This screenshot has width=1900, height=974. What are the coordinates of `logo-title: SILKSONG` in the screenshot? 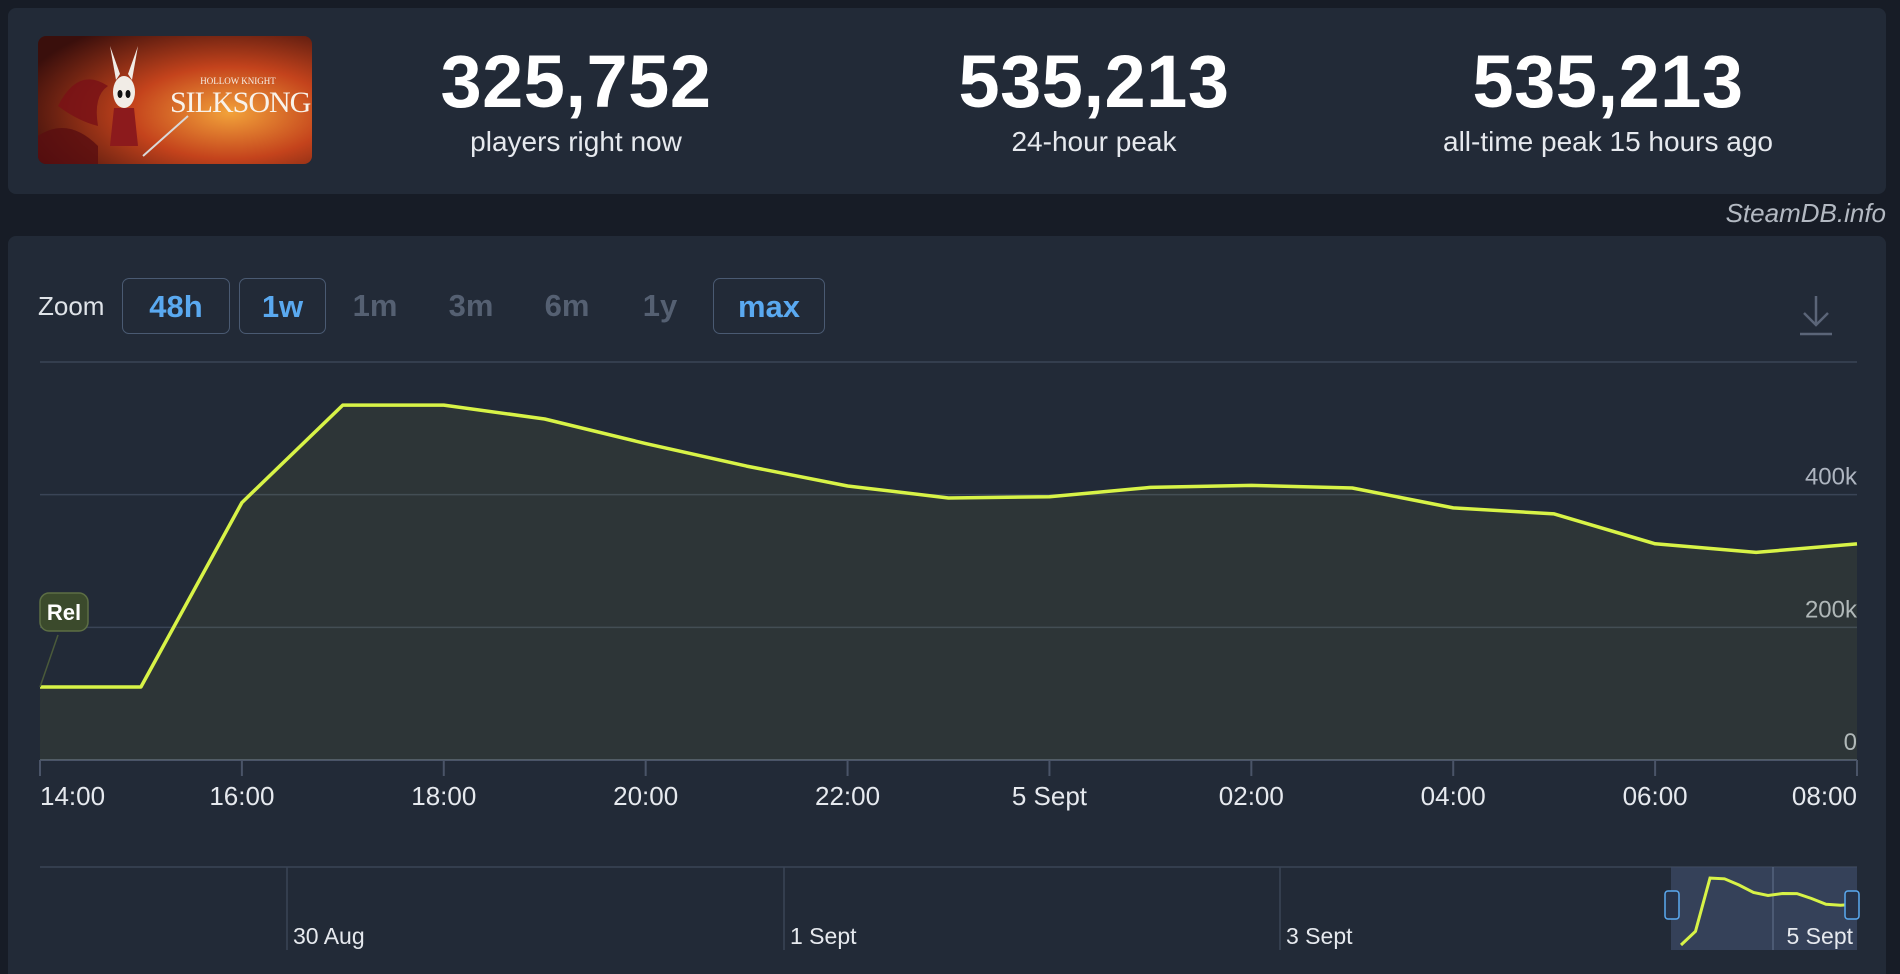 It's located at (240, 102).